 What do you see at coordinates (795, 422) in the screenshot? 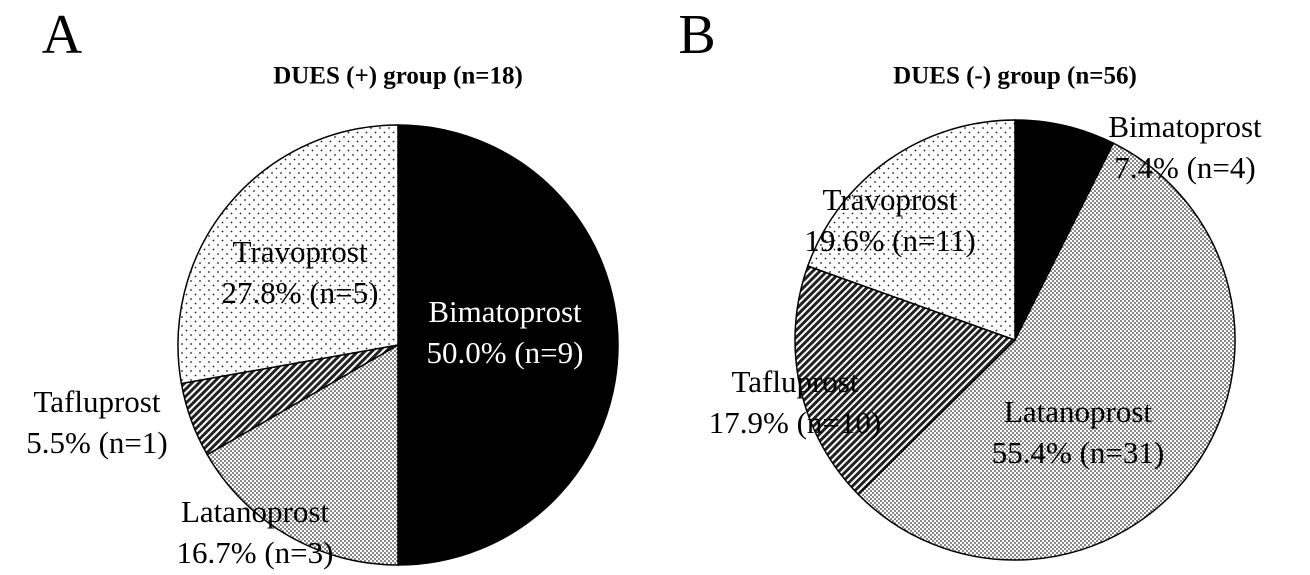
I see `slice-label: 17.9% (n=10)` at bounding box center [795, 422].